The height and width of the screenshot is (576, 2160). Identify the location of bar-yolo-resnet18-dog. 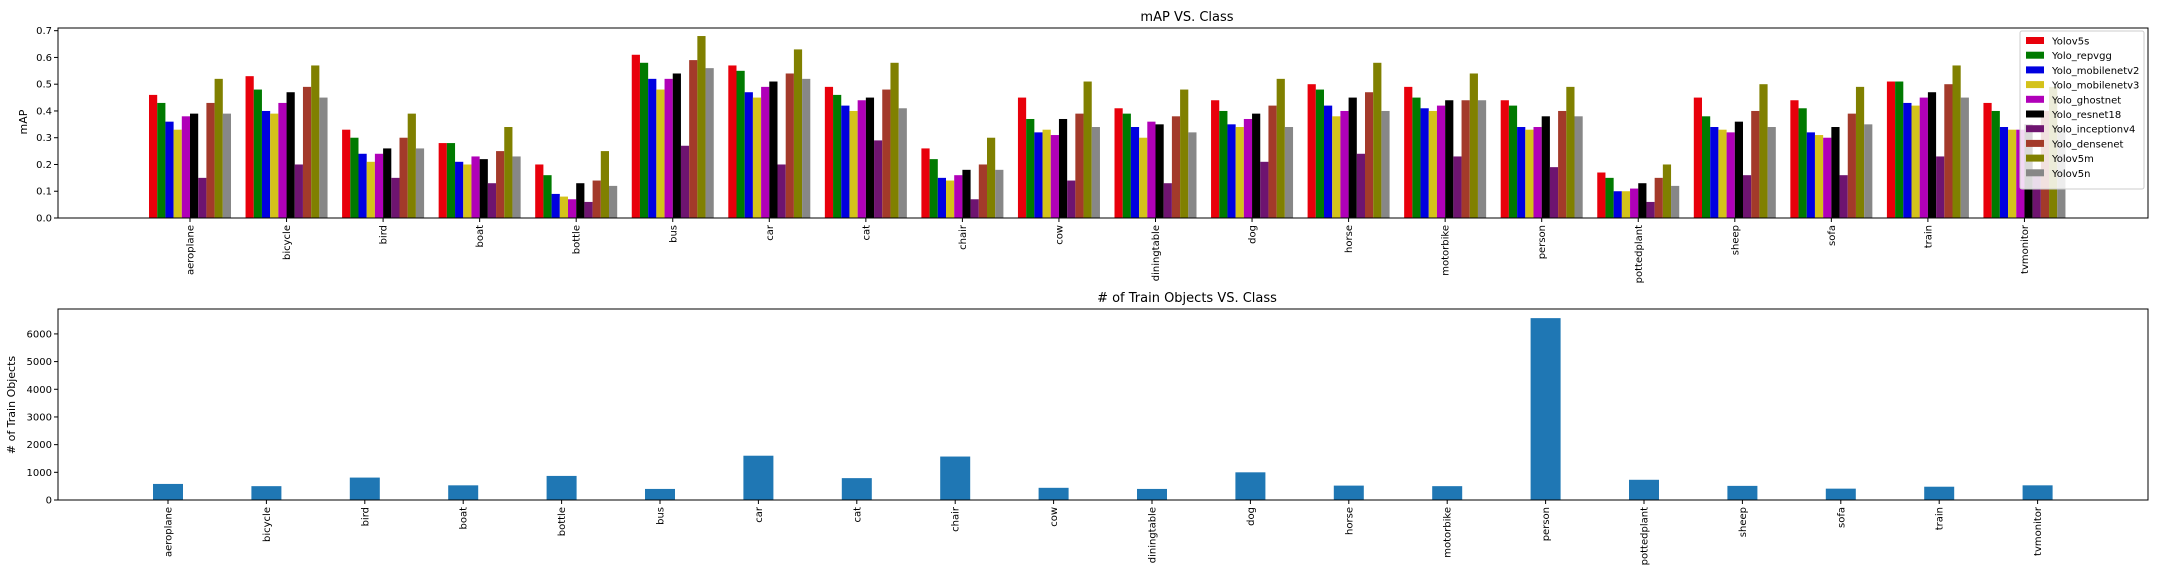
(1256, 165).